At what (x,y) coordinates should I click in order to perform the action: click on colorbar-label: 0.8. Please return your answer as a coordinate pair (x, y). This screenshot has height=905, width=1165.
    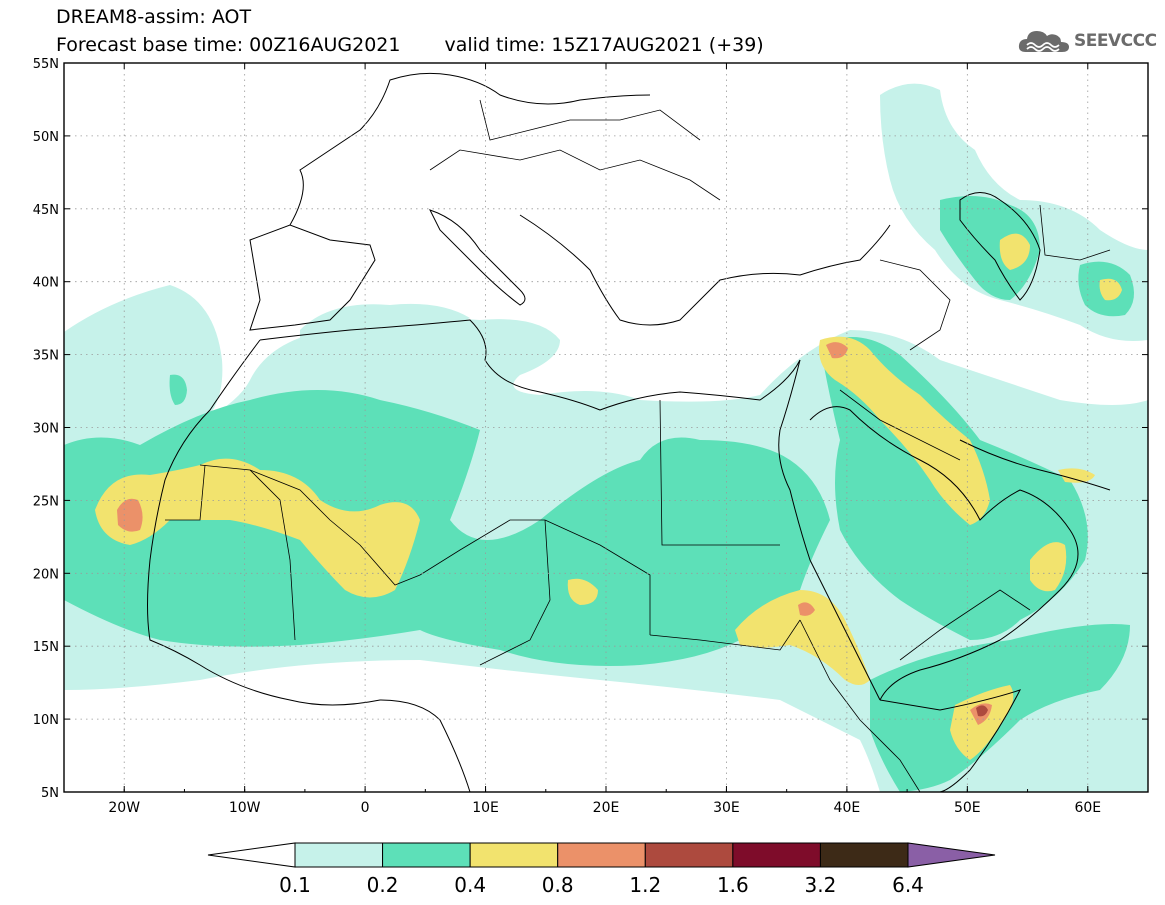
    Looking at the image, I should click on (558, 885).